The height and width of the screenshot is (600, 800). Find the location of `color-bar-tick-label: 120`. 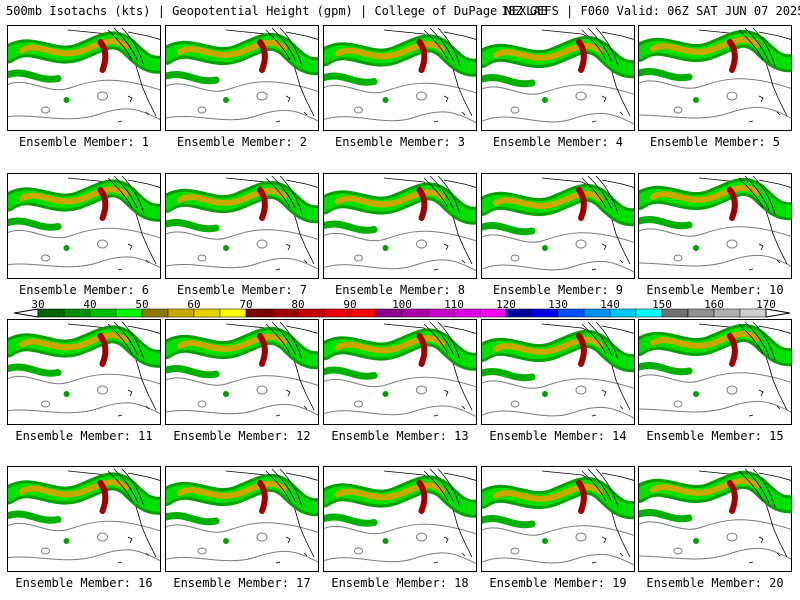

color-bar-tick-label: 120 is located at coordinates (506, 304).